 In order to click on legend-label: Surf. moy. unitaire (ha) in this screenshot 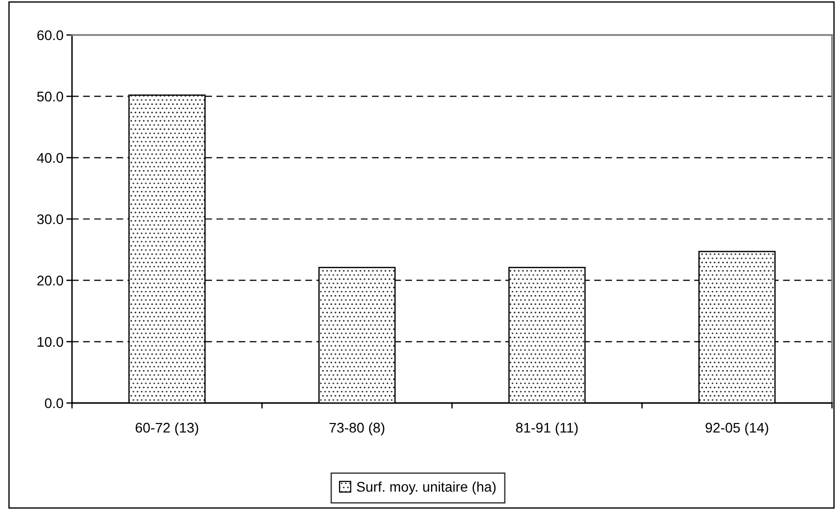, I will do `click(426, 488)`.